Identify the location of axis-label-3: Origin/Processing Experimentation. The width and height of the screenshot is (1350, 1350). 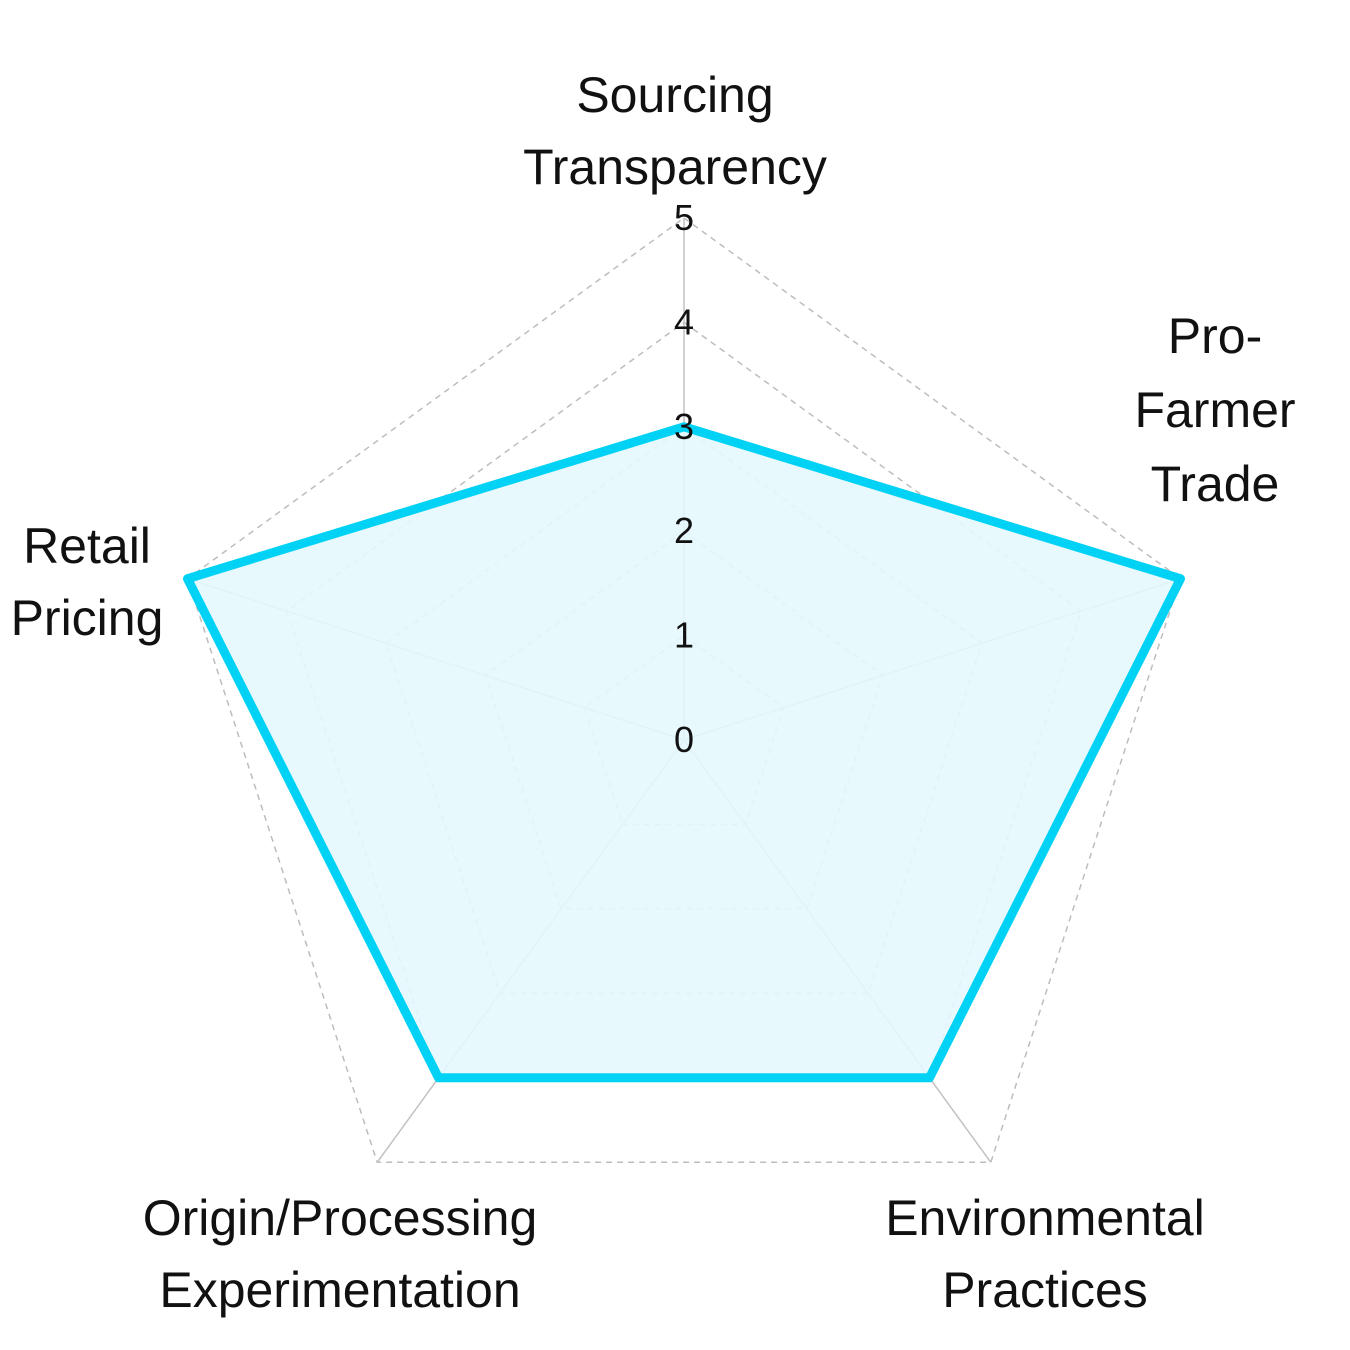
(340, 1254).